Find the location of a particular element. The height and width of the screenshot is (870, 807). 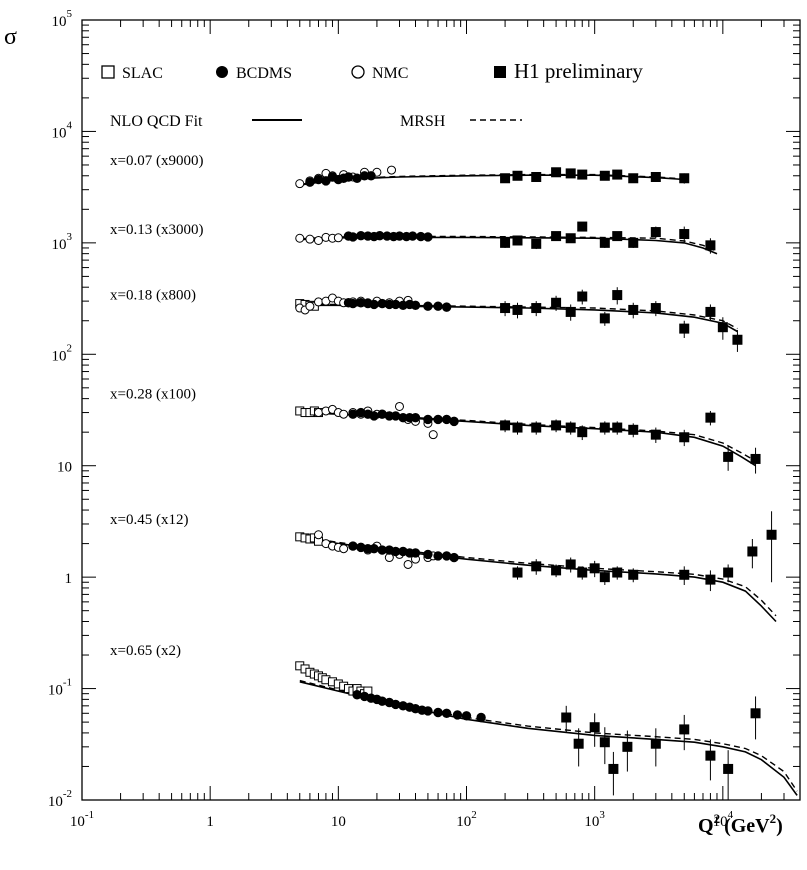

bin-label: x=0.45 (x12) is located at coordinates (149, 520).